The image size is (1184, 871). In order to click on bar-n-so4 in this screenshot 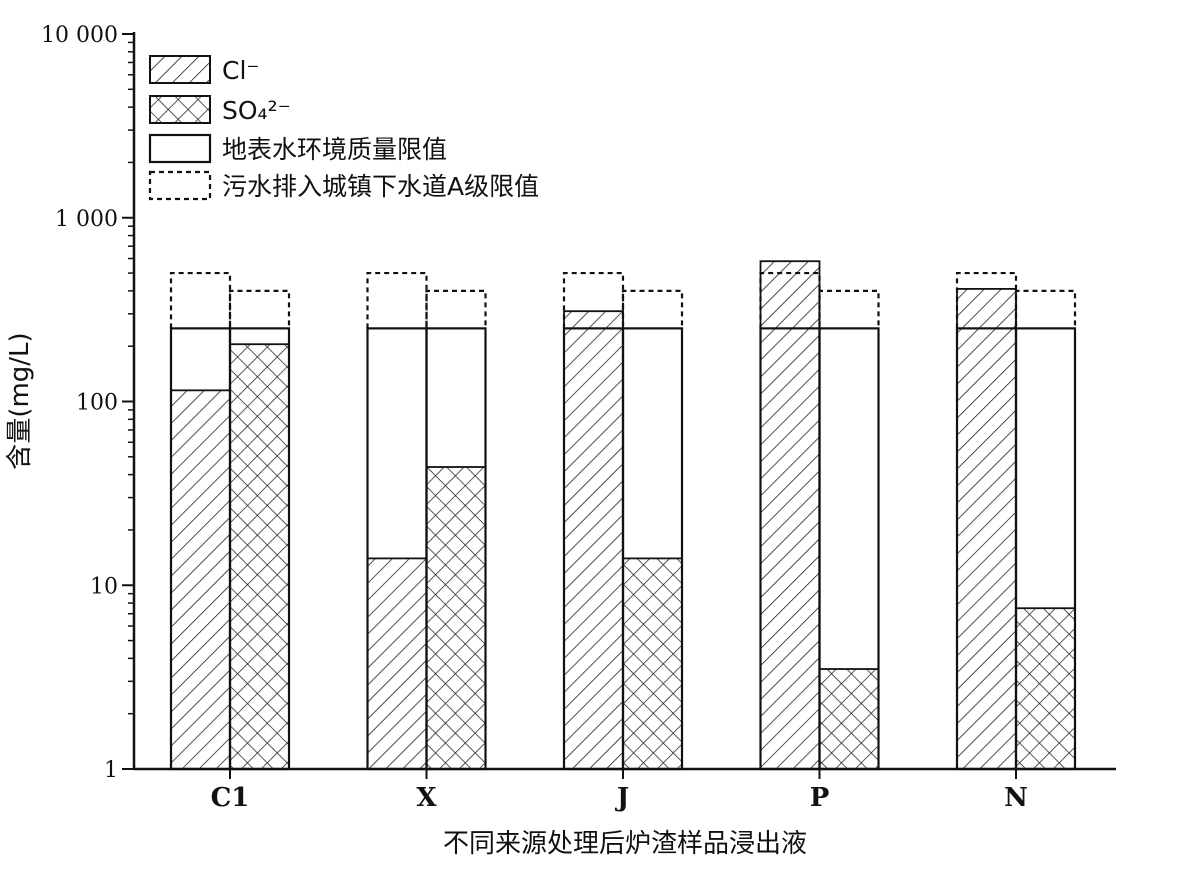, I will do `click(1045, 688)`.